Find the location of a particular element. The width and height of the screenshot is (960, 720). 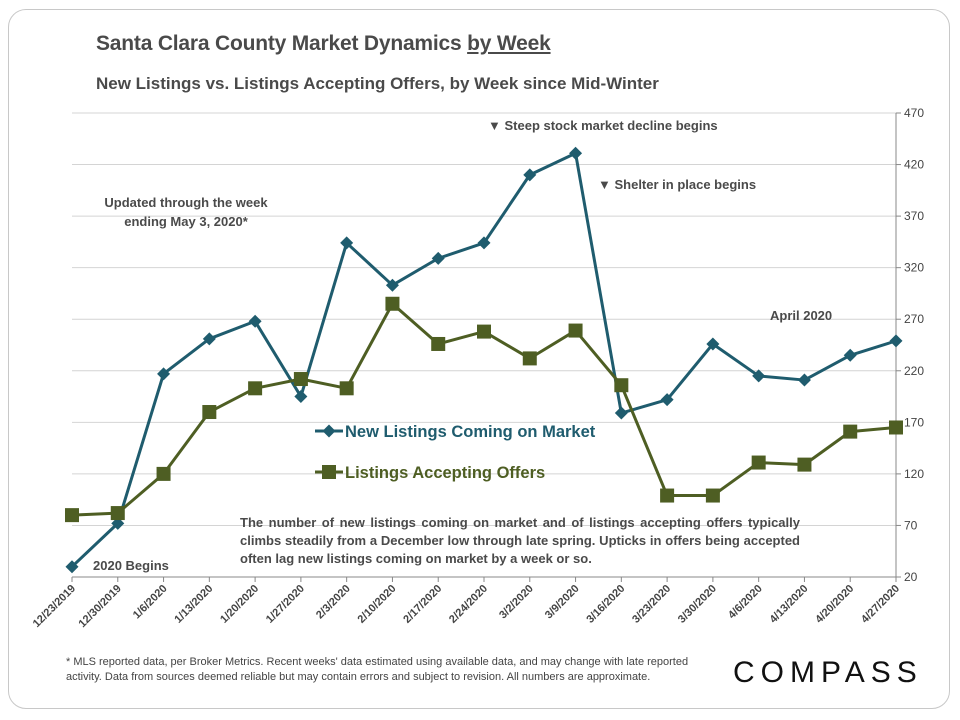

x-tick-label: 3/16/2020 is located at coordinates (605, 604).